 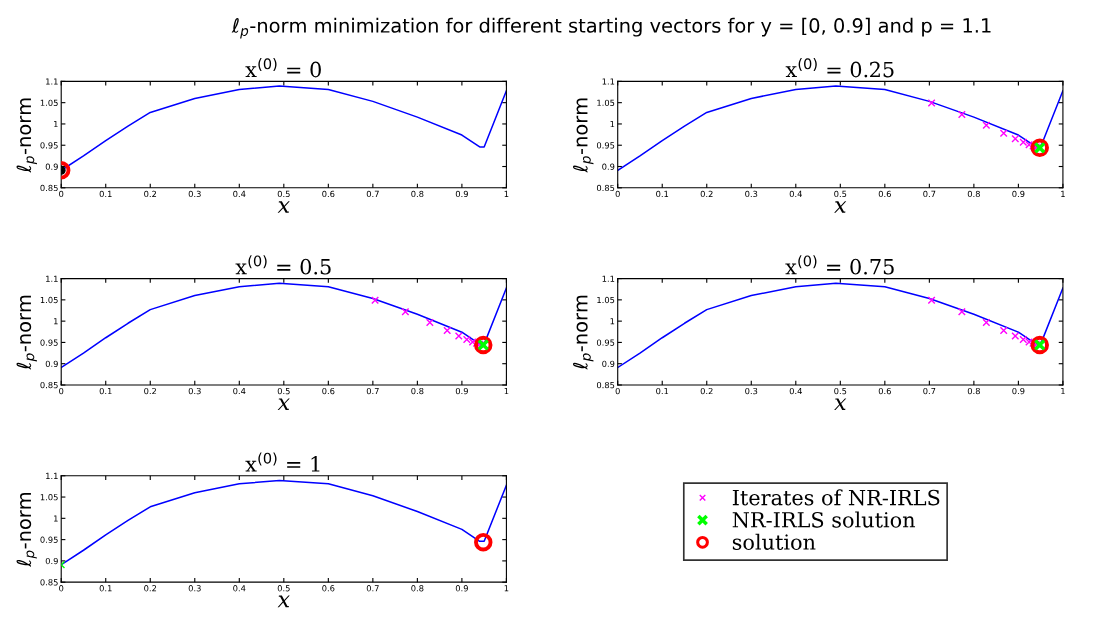 What do you see at coordinates (283, 68) in the screenshot?
I see `chart-title: x$^{(0)}$ = 0` at bounding box center [283, 68].